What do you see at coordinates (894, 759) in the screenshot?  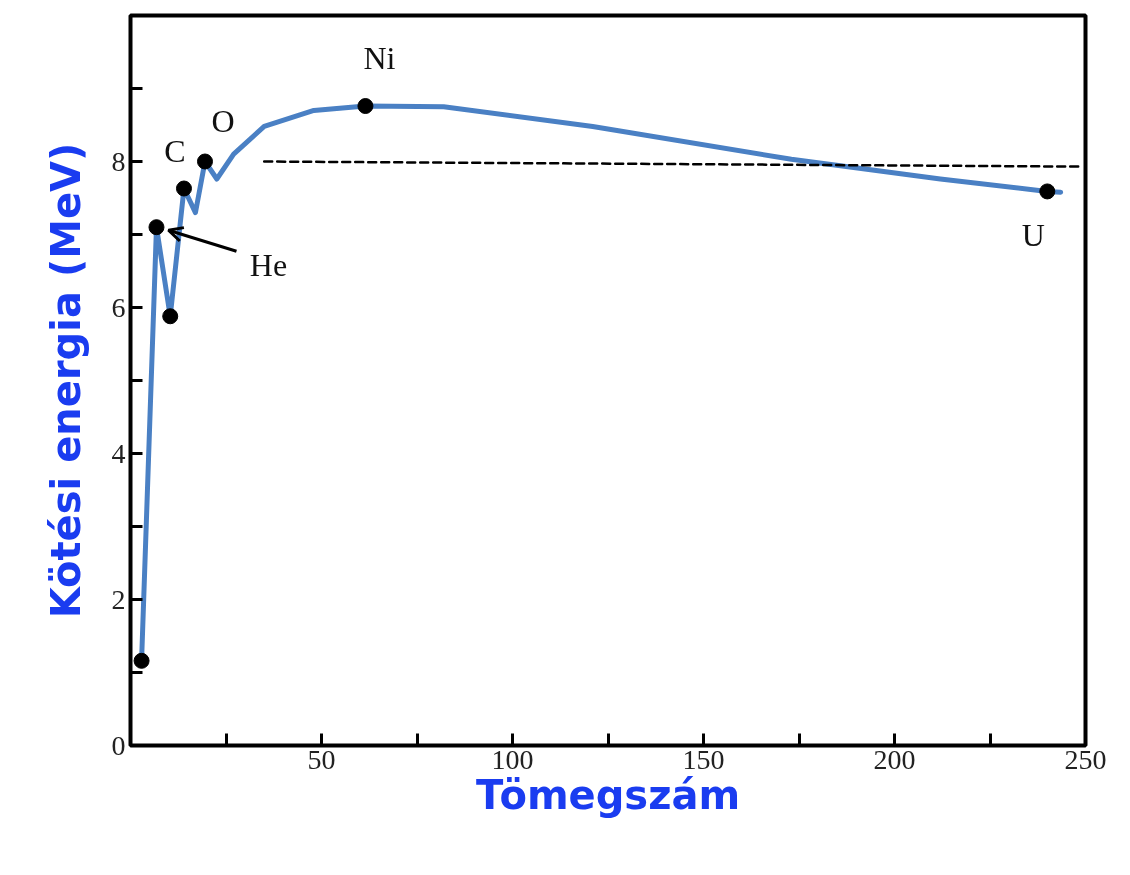 I see `x-tick-label: 200` at bounding box center [894, 759].